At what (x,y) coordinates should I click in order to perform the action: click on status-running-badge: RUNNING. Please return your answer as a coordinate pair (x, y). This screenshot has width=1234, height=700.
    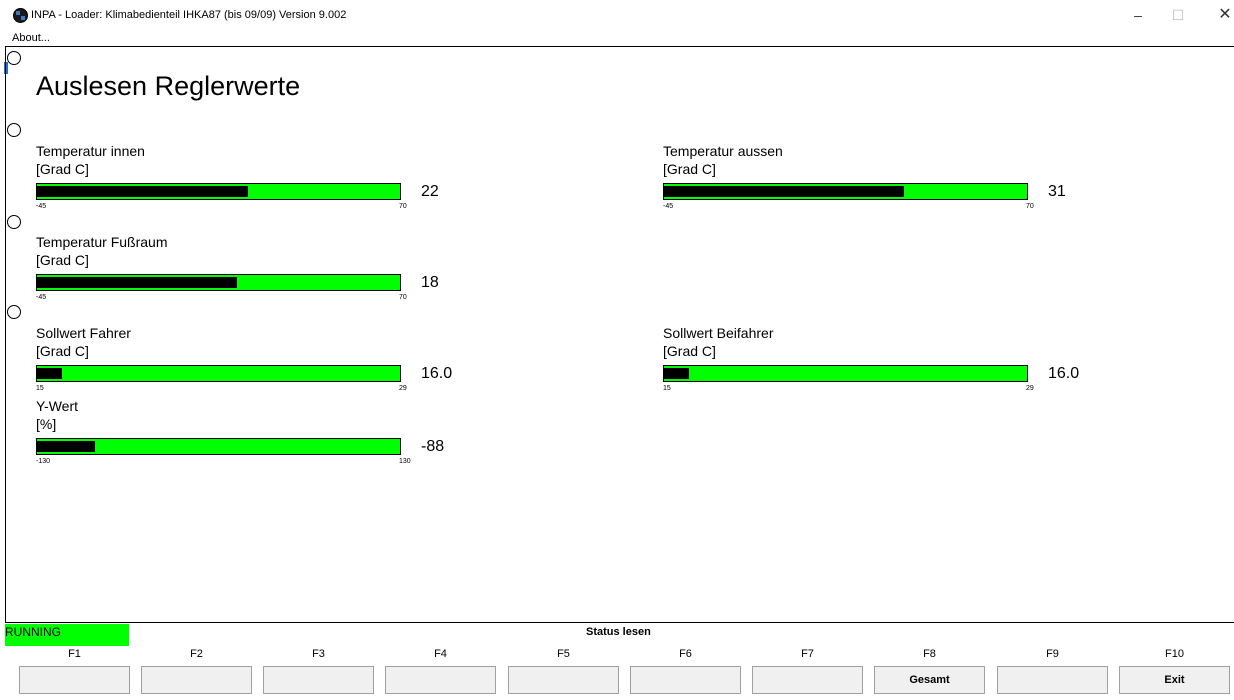
    Looking at the image, I should click on (67, 635).